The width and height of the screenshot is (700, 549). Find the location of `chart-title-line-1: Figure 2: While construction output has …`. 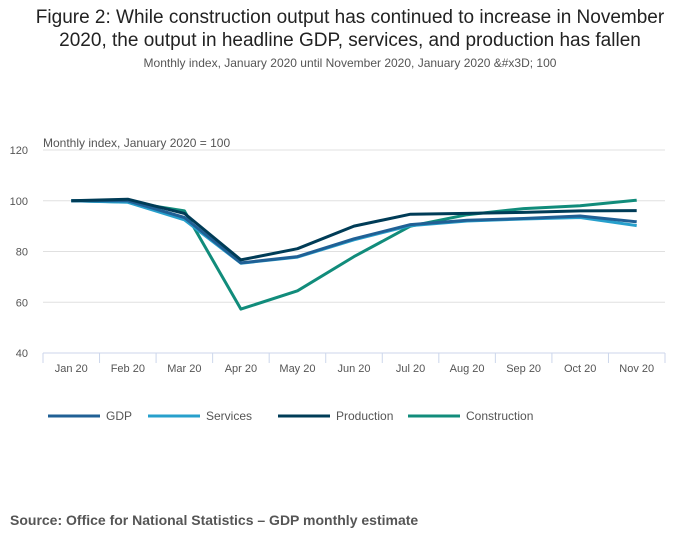

chart-title-line-1: Figure 2: While construction output has … is located at coordinates (350, 17).